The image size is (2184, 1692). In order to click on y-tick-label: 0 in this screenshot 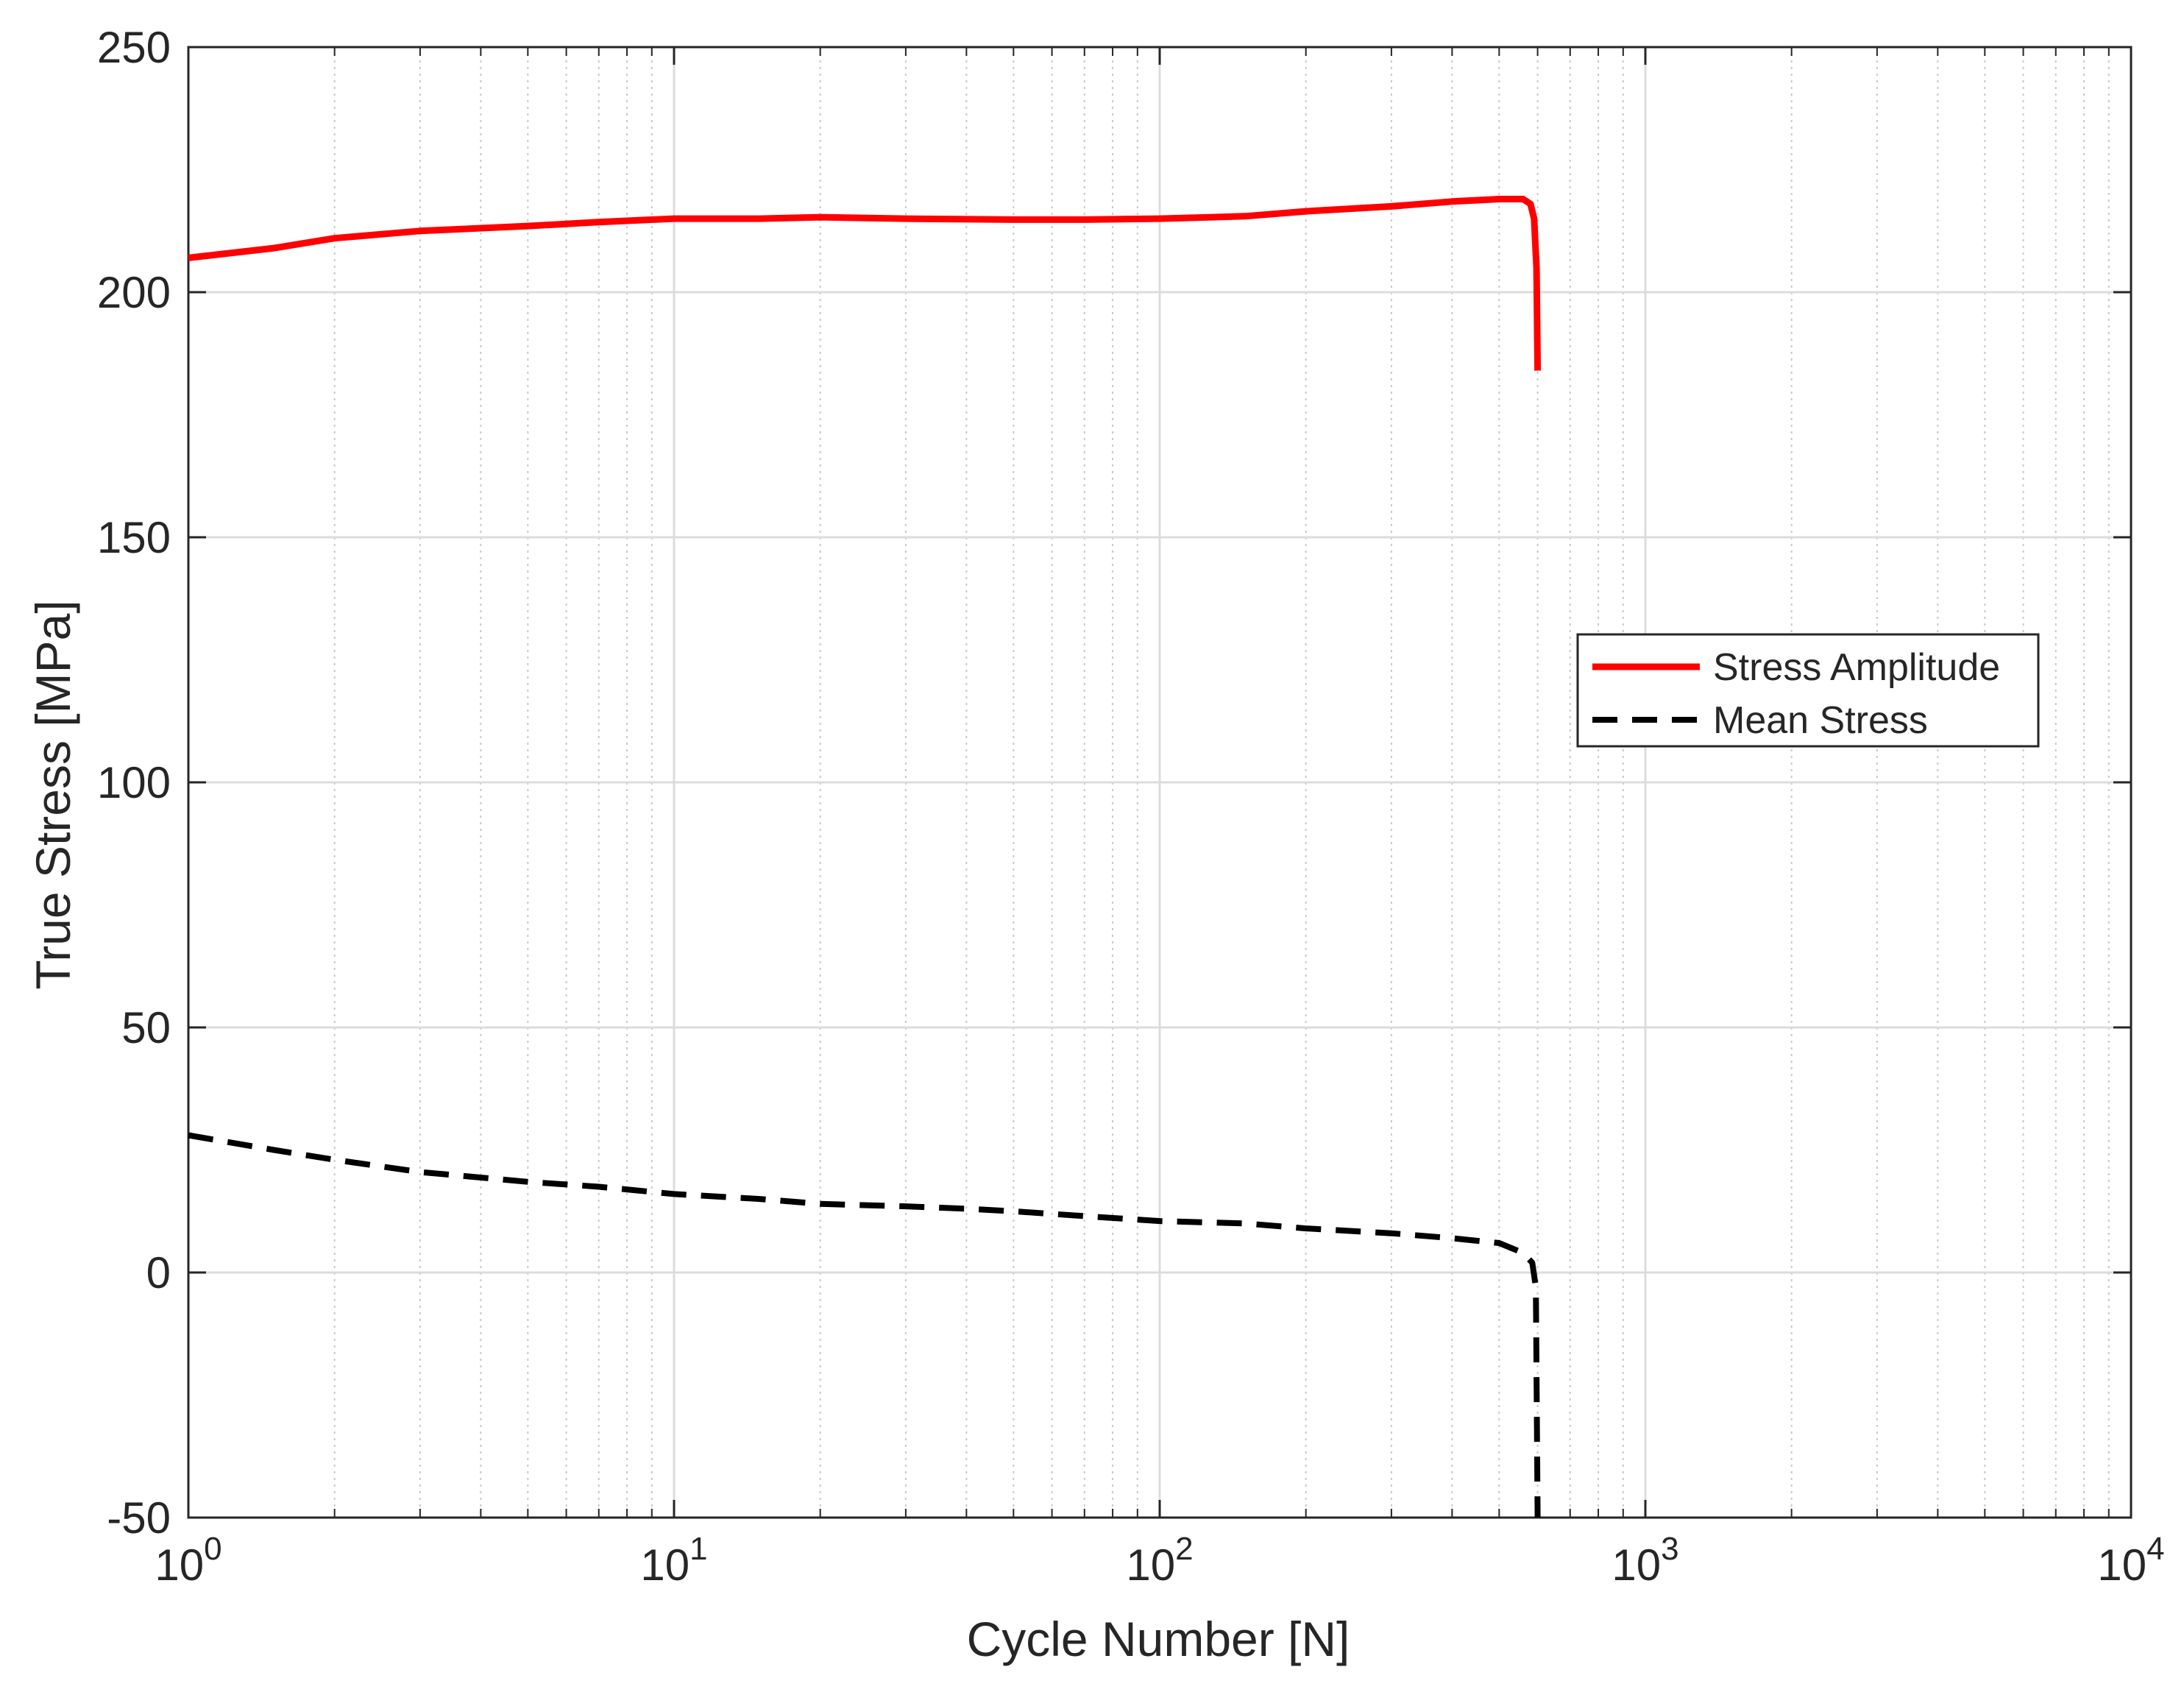, I will do `click(158, 1273)`.